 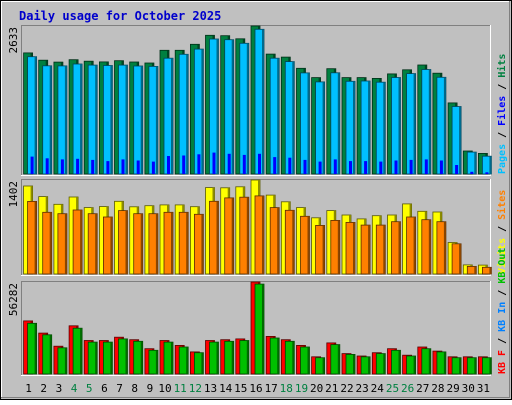 What do you see at coordinates (74, 388) in the screenshot?
I see `x-tick-label: 4` at bounding box center [74, 388].